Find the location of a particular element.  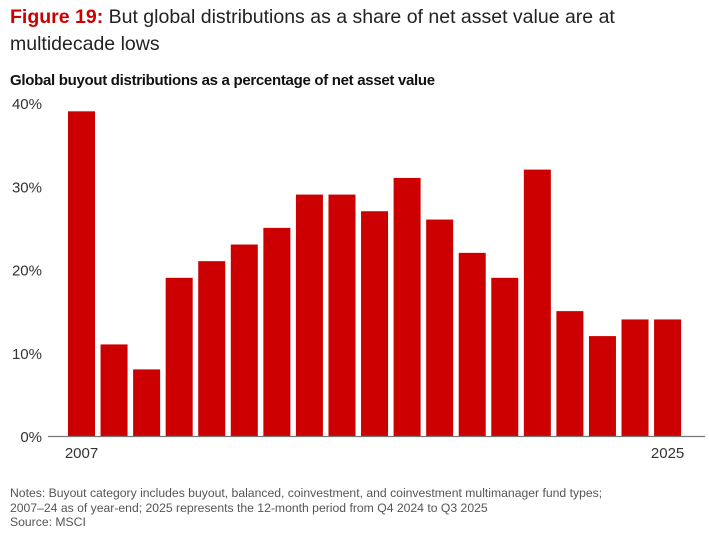

bar-2016 is located at coordinates (375, 323).